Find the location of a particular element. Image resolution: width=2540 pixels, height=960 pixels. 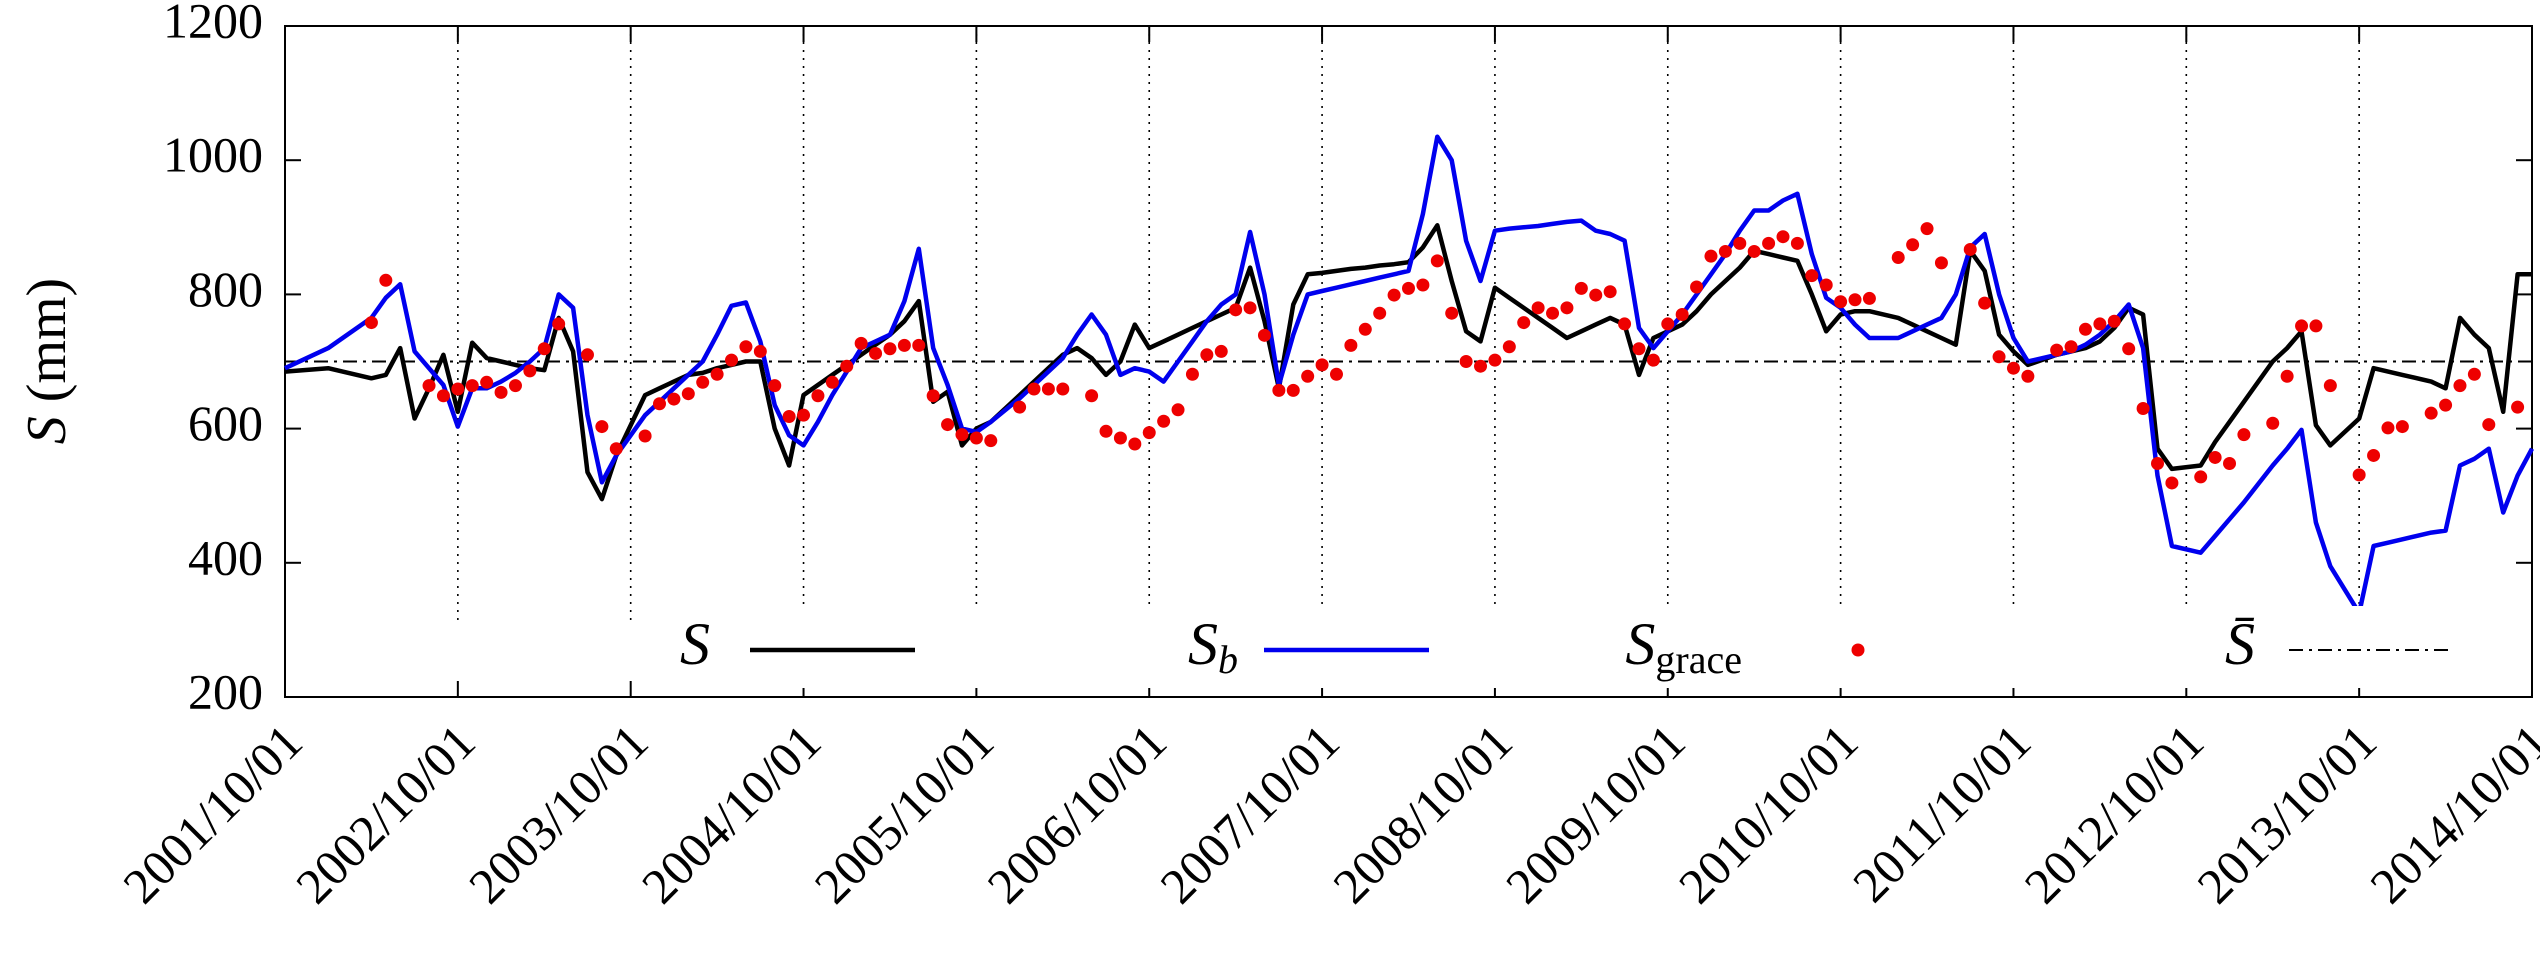

y-tick-label: 1000 is located at coordinates (213, 155).